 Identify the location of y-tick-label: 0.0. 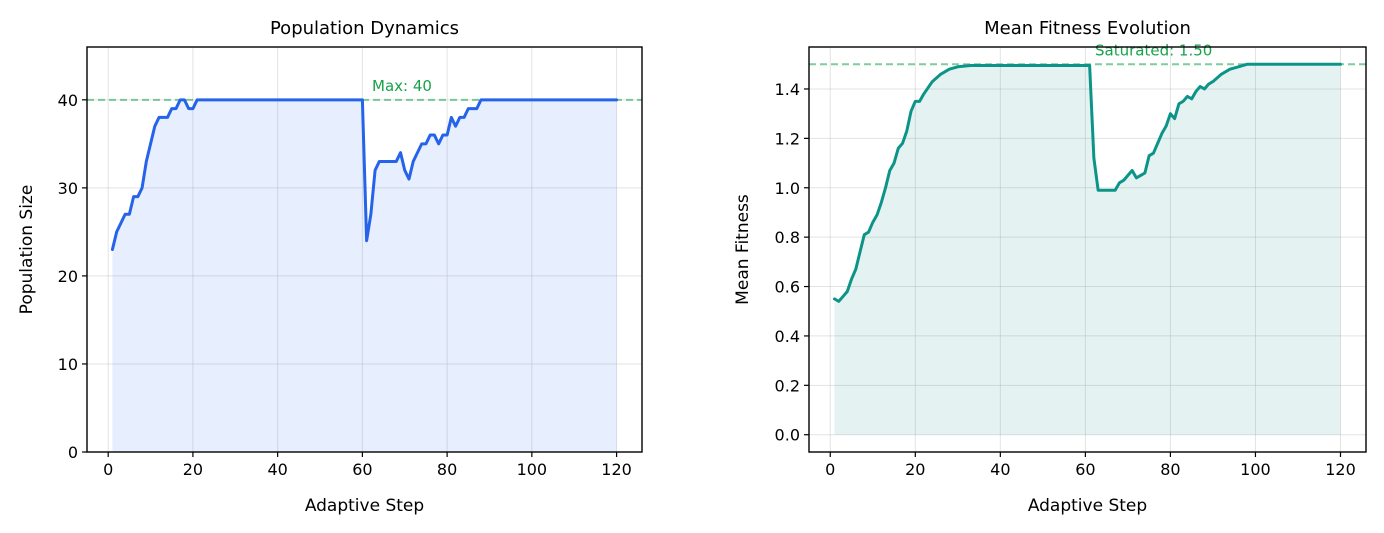
(787, 435).